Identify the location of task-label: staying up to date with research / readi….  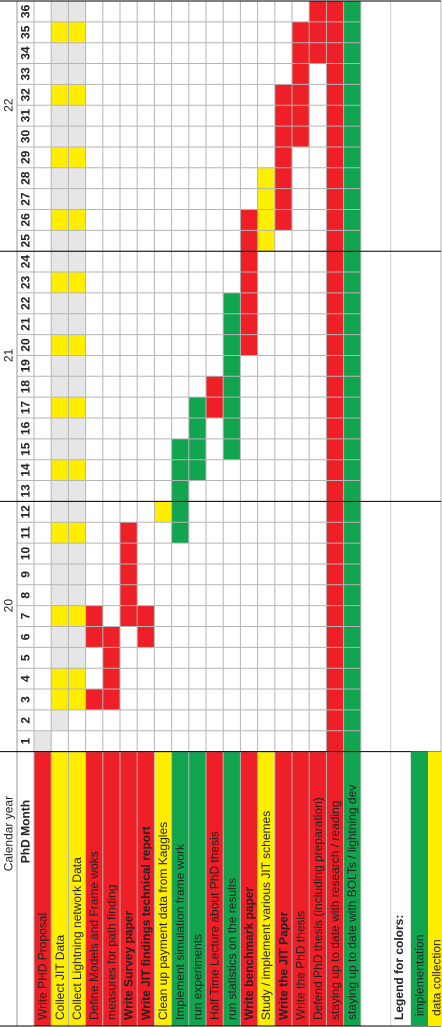
(335, 910).